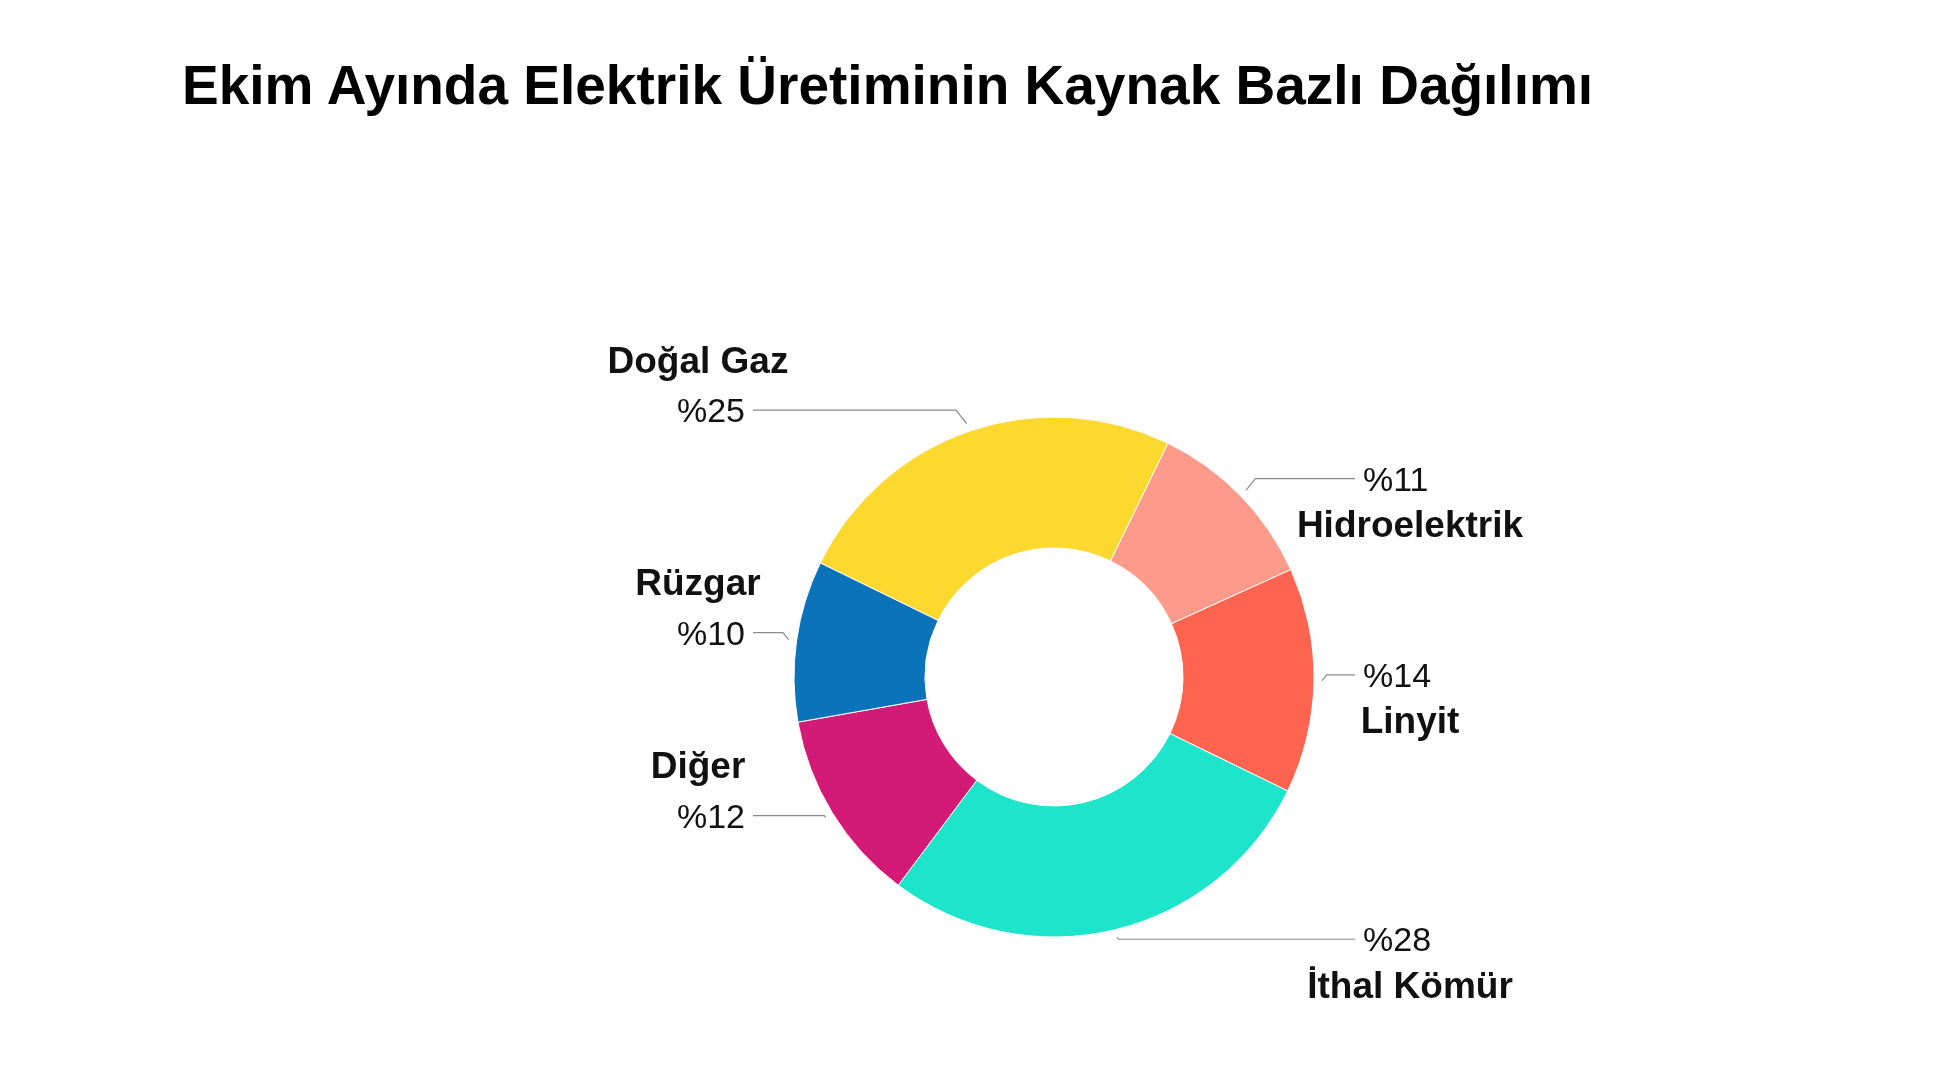 The image size is (1942, 1070). Describe the element at coordinates (1410, 985) in the screenshot. I see `slice-label: İthal Kömür` at that location.